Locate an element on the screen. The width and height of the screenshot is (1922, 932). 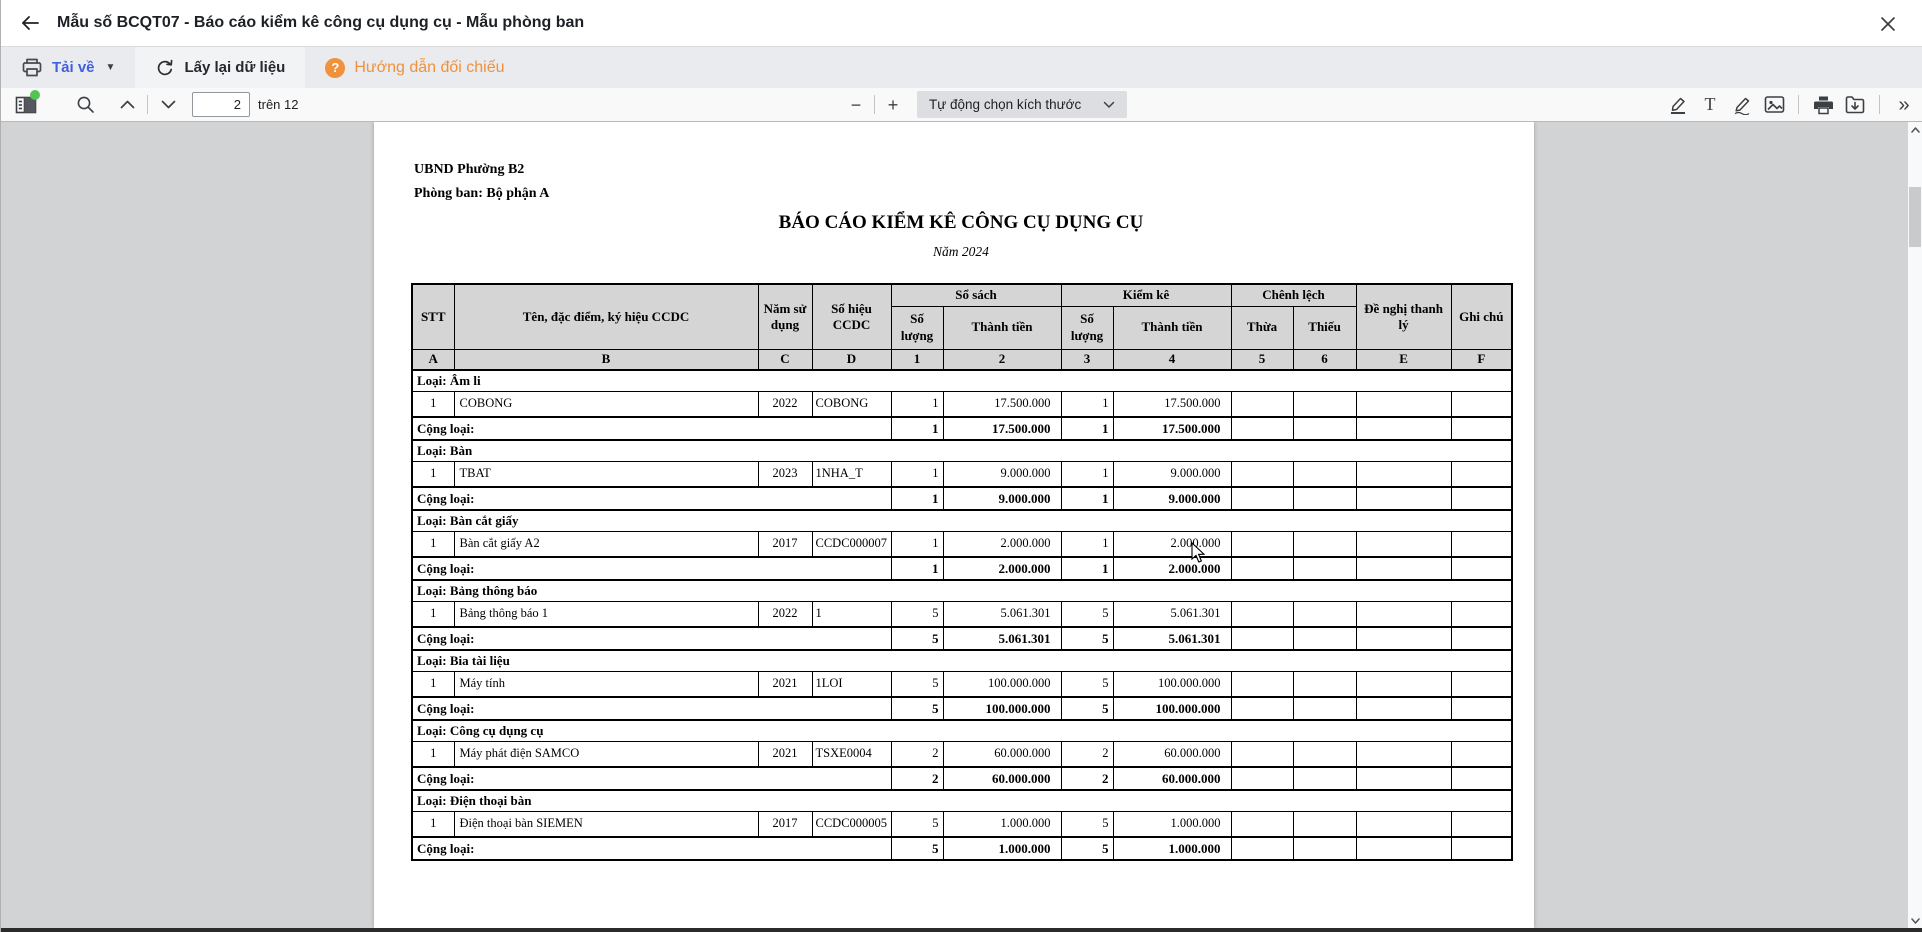
back-arrow-icon is located at coordinates (30, 23).